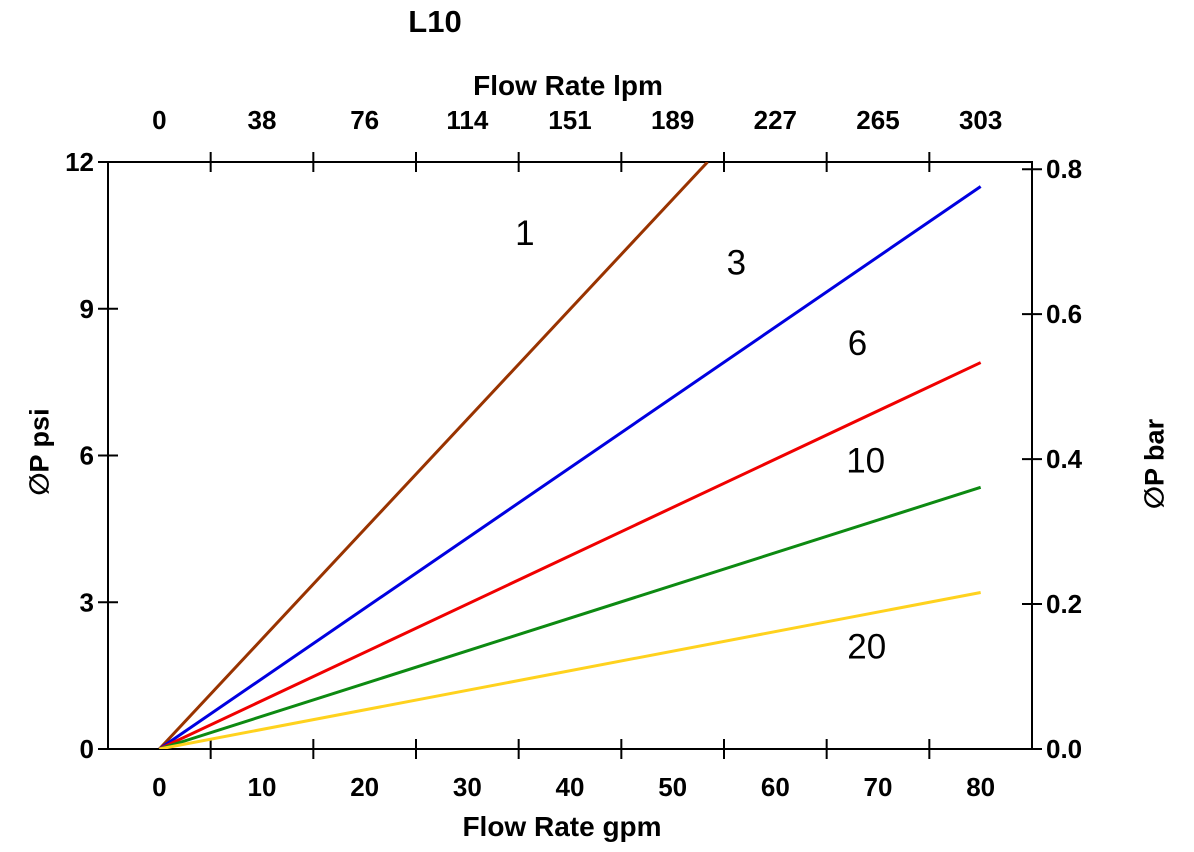  I want to click on bottom-tick-label: 50, so click(672, 787).